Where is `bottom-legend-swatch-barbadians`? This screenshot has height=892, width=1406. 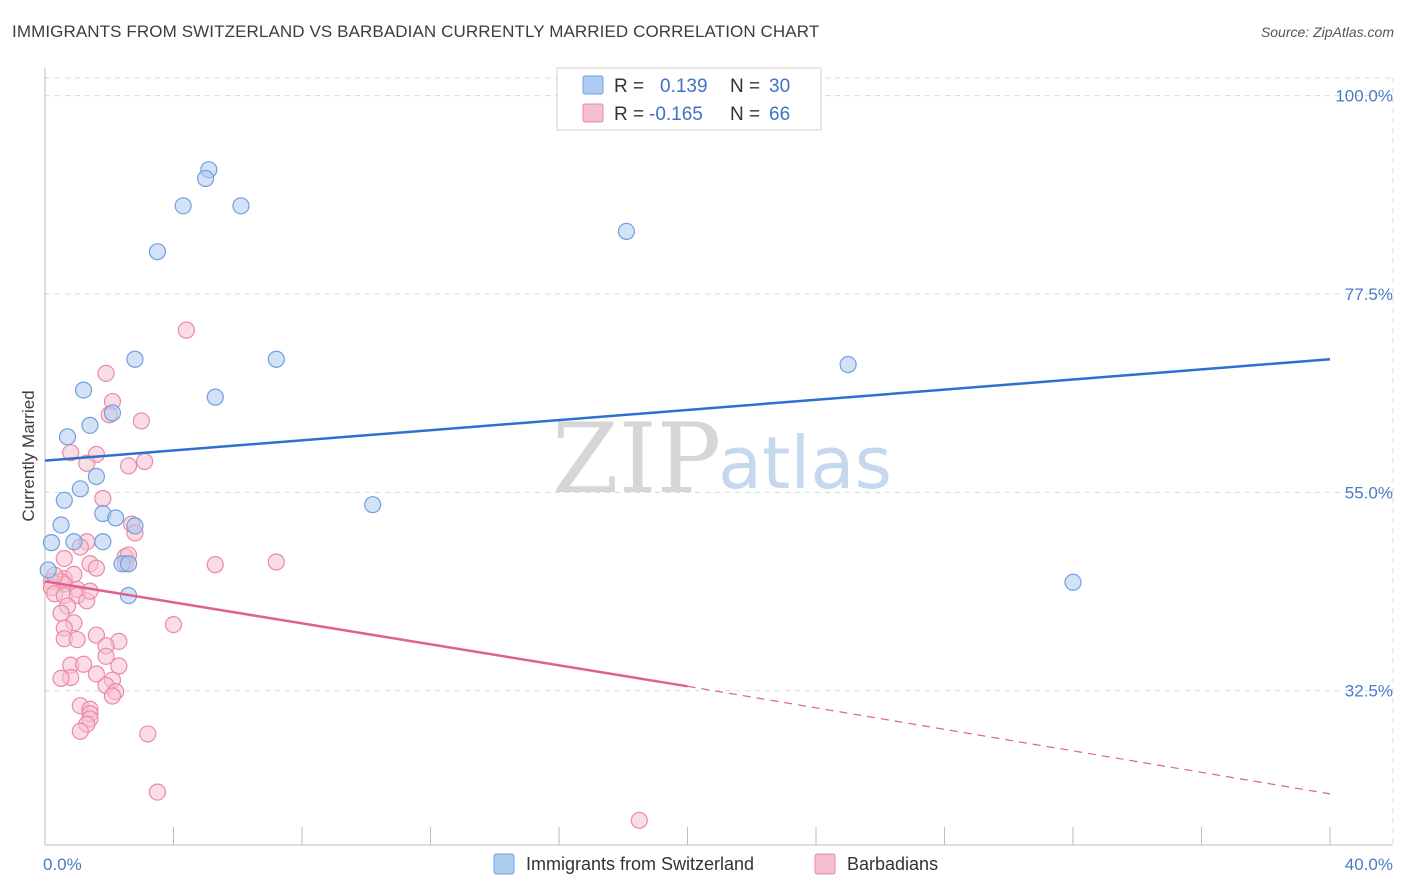 bottom-legend-swatch-barbadians is located at coordinates (825, 864).